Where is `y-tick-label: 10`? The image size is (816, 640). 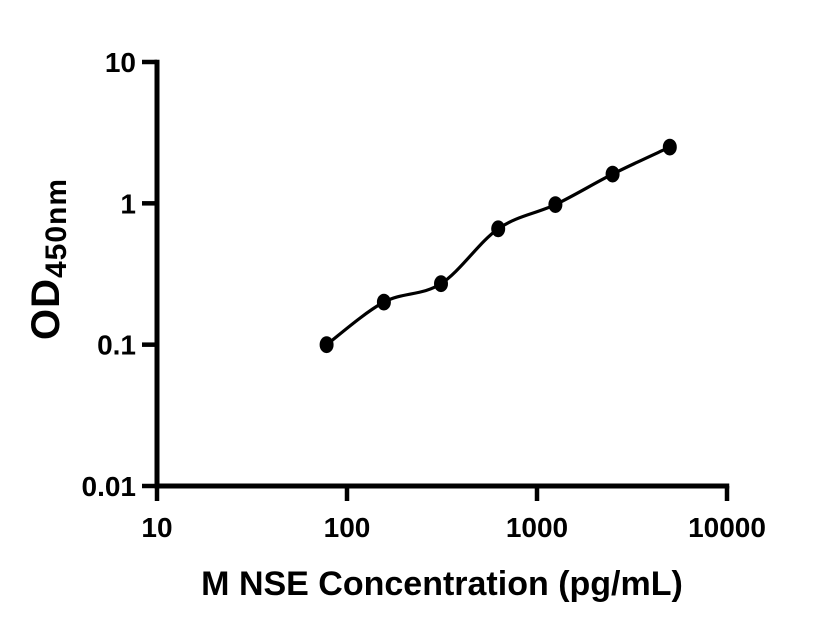
y-tick-label: 10 is located at coordinates (120, 62).